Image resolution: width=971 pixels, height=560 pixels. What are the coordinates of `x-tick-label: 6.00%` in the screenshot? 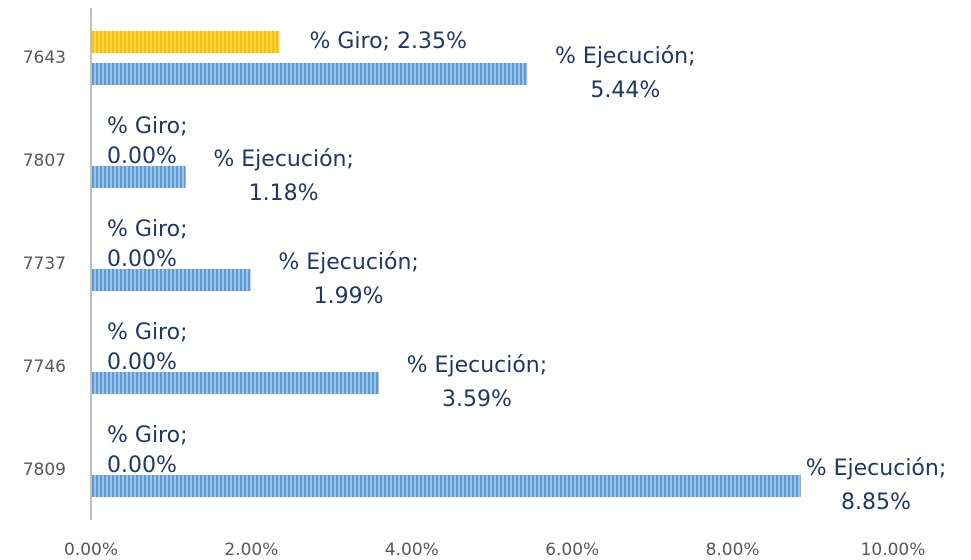 It's located at (572, 550).